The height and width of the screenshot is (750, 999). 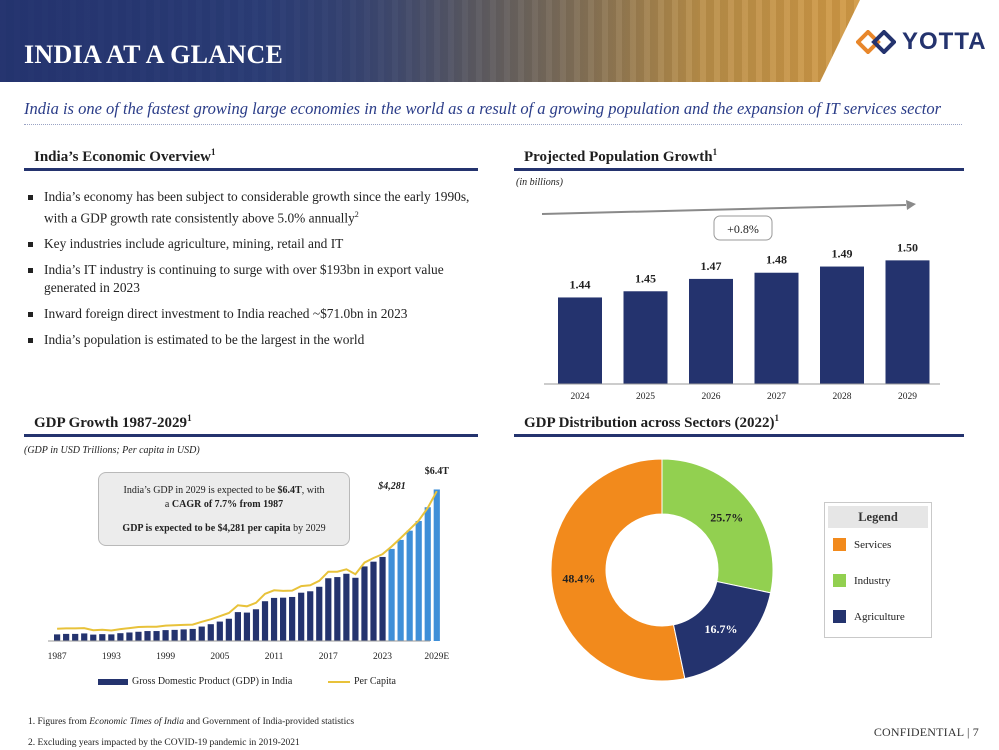 I want to click on population-x-tick: 2029, so click(x=907, y=397).